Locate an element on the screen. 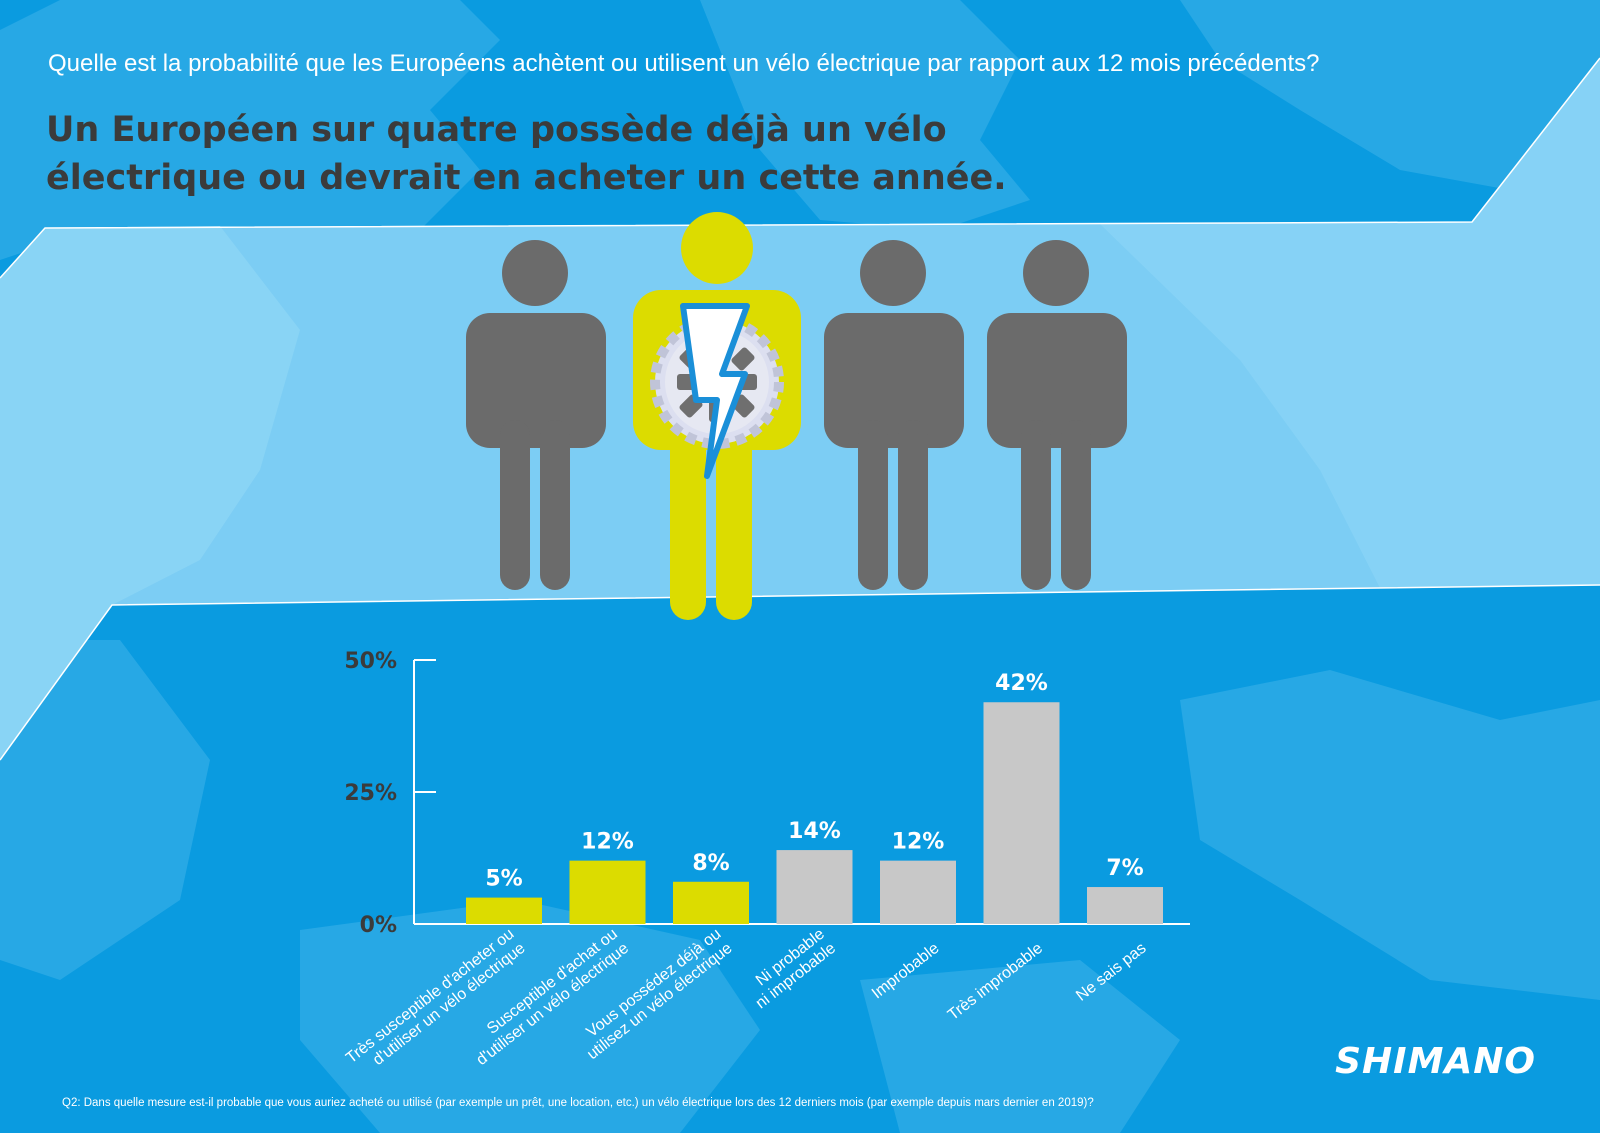 The width and height of the screenshot is (1600, 1133). brand-logo: SHIMANO is located at coordinates (1435, 1061).